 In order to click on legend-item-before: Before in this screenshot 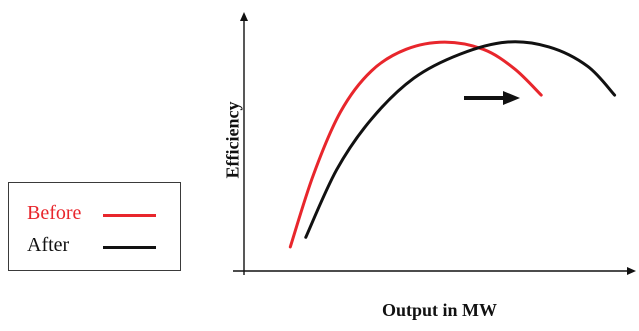, I will do `click(91, 213)`.